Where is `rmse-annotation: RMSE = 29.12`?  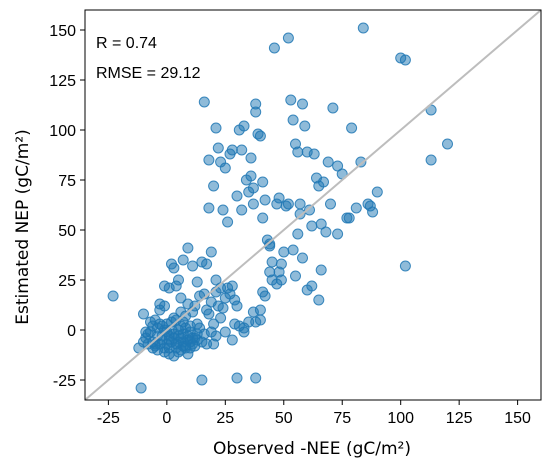
rmse-annotation: RMSE = 29.12 is located at coordinates (148, 73).